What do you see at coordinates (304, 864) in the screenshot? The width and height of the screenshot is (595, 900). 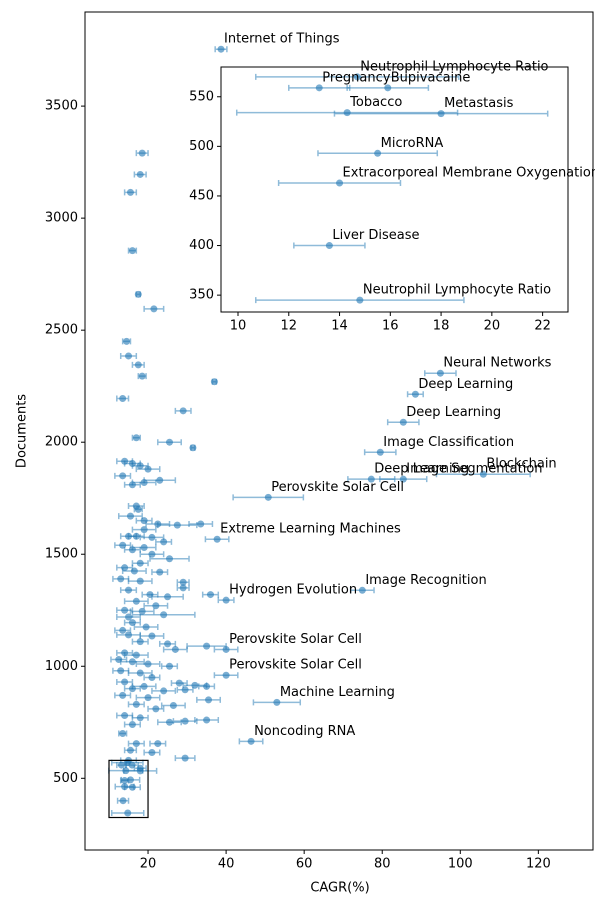 I see `x-tick-label: 60` at bounding box center [304, 864].